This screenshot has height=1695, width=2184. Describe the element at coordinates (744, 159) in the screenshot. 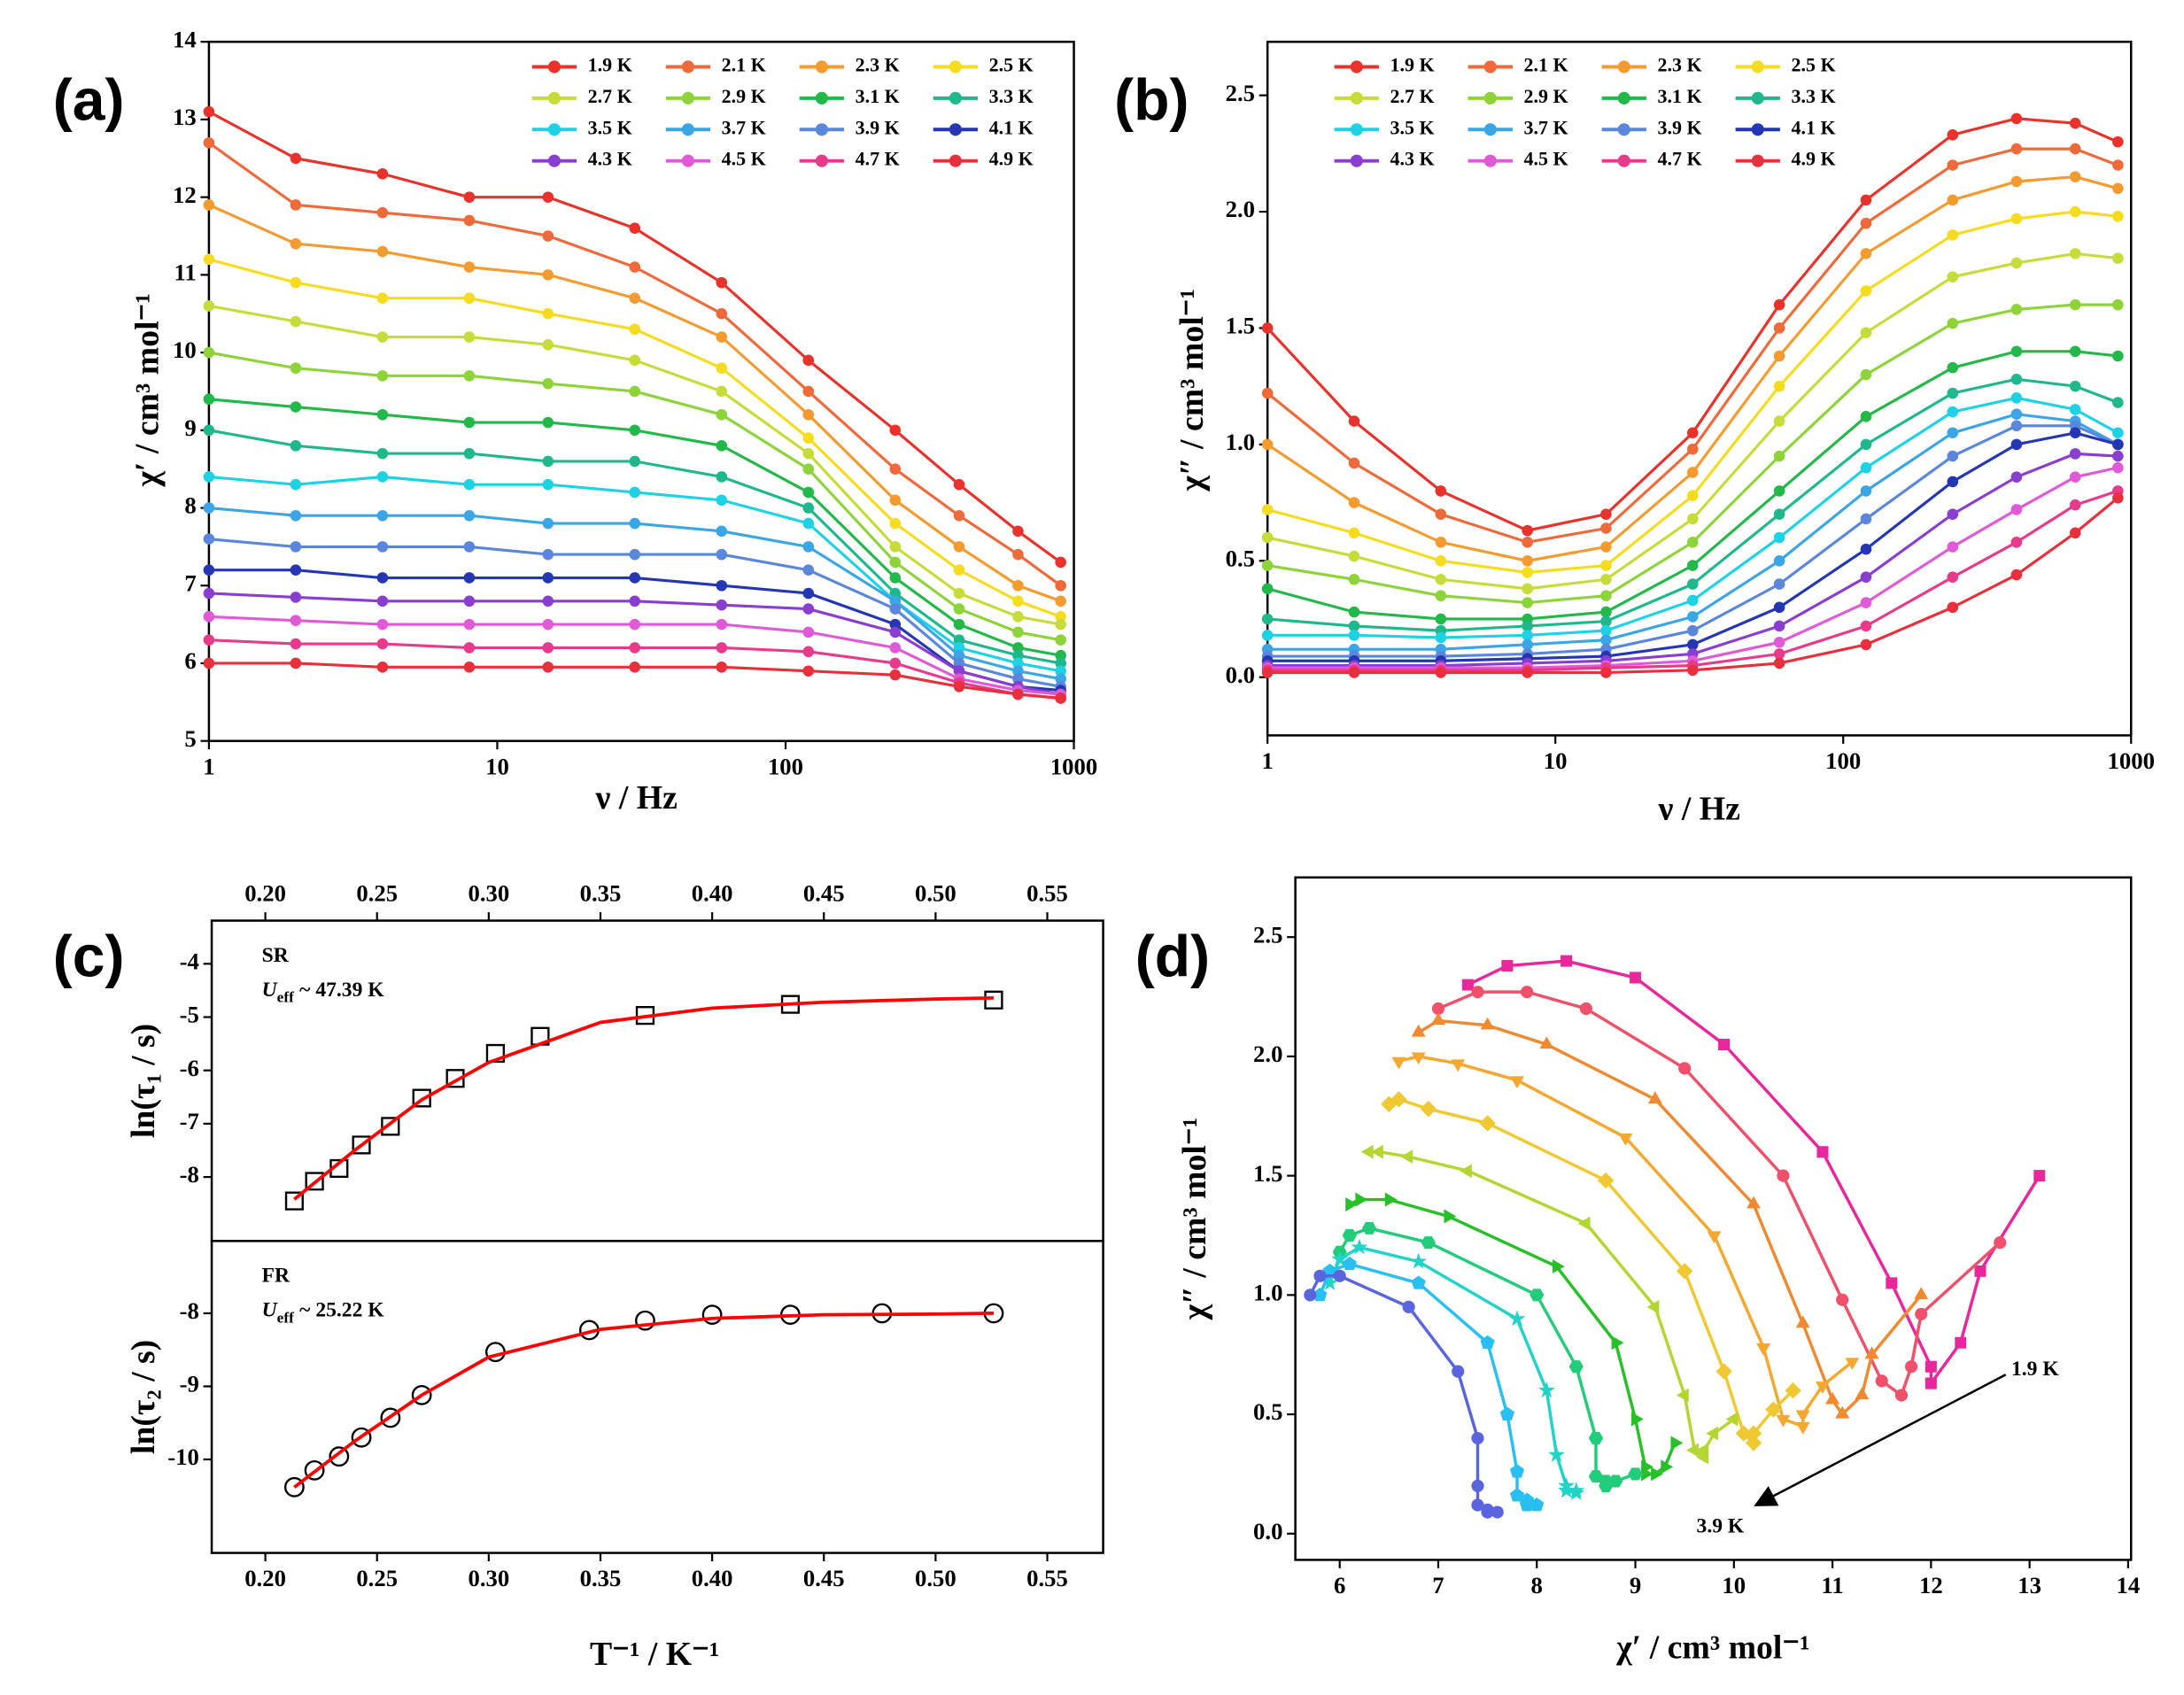

I see `legend-label: 4.5 K` at that location.